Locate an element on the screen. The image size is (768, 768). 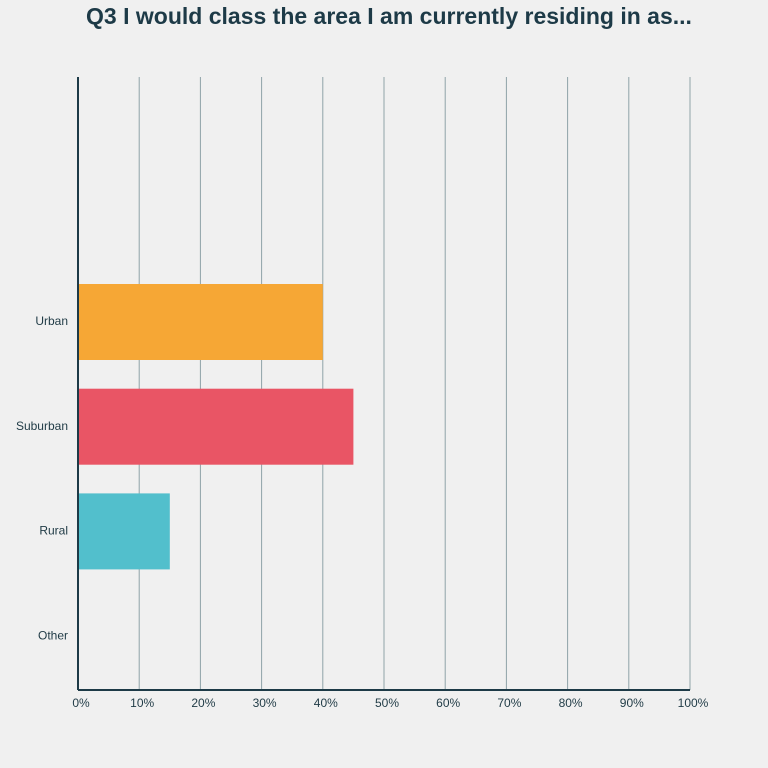
y-tick-label: Other is located at coordinates (53, 635).